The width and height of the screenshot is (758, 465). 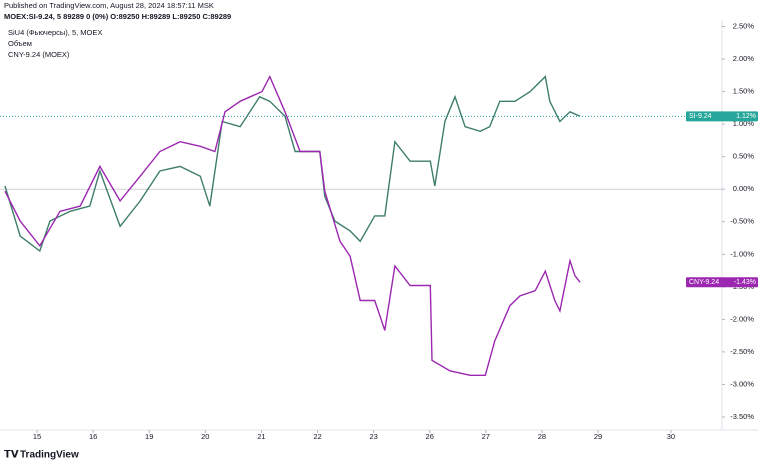 What do you see at coordinates (55, 32) in the screenshot?
I see `legend-entry: SiU4 (Фьючерсы), 5, MOEX` at bounding box center [55, 32].